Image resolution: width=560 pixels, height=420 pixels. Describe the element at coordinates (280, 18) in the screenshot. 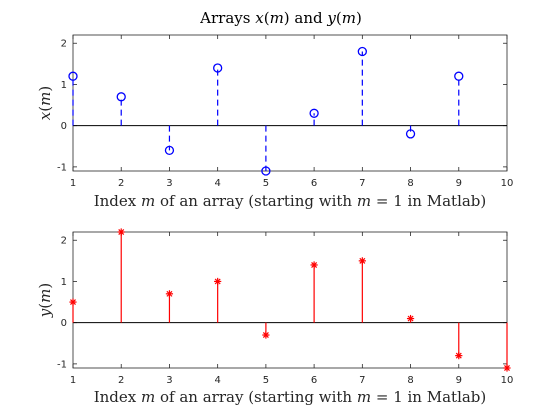

I see `chart-title: Arrays x(m) and y(m)` at that location.